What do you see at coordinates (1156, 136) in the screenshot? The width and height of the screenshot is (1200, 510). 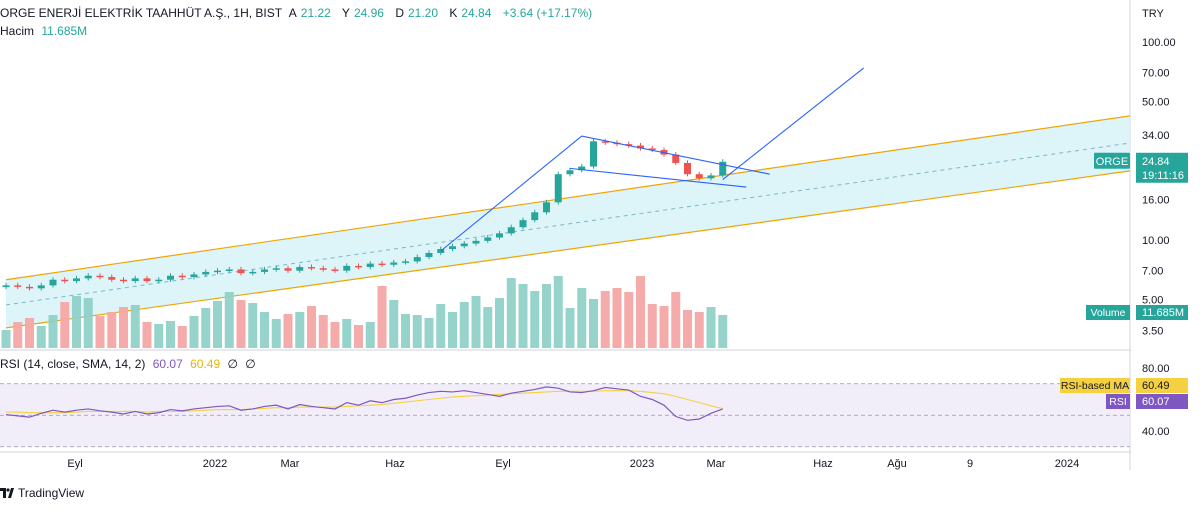 I see `price-tick-label: 34.00` at bounding box center [1156, 136].